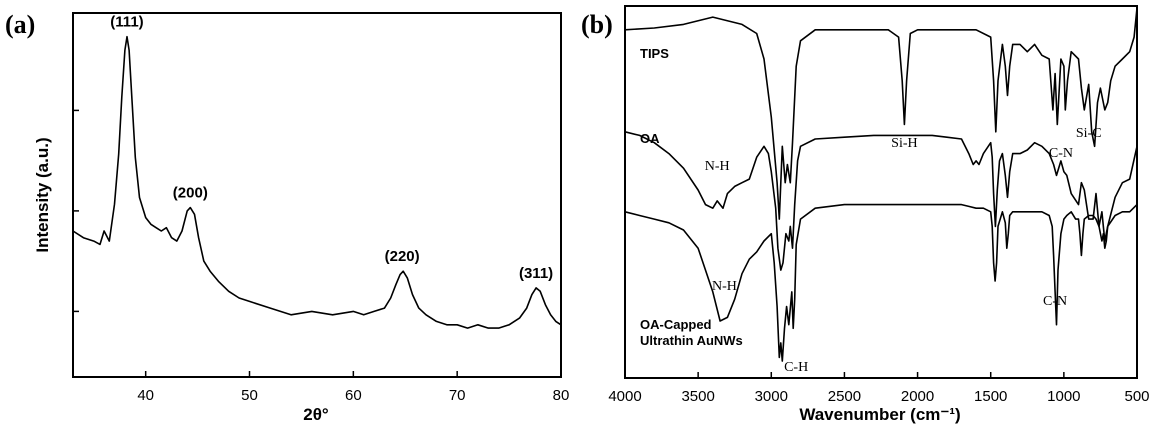 Image resolution: width=1156 pixels, height=427 pixels. Describe the element at coordinates (904, 143) in the screenshot. I see `panel-b-band-label: Si-H` at that location.